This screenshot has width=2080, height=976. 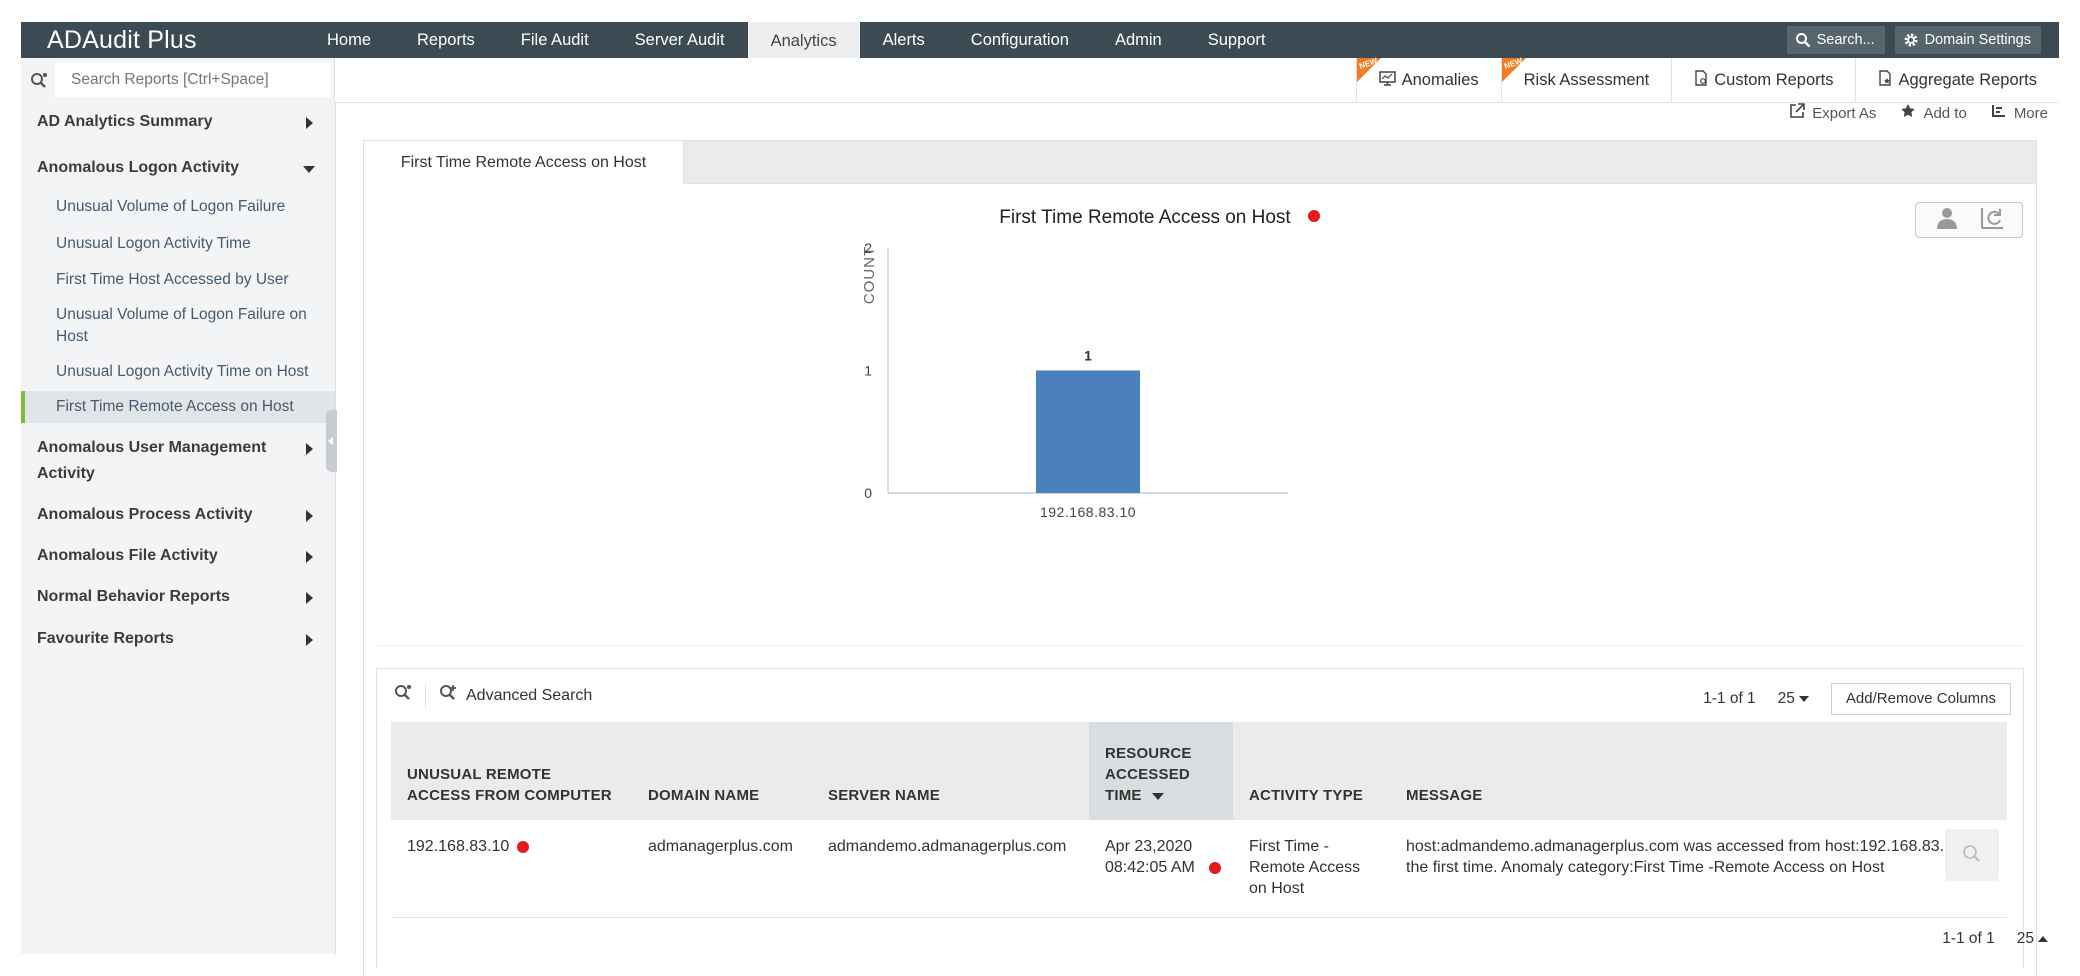 I want to click on record-range: 1-1 of 1, so click(x=1729, y=698).